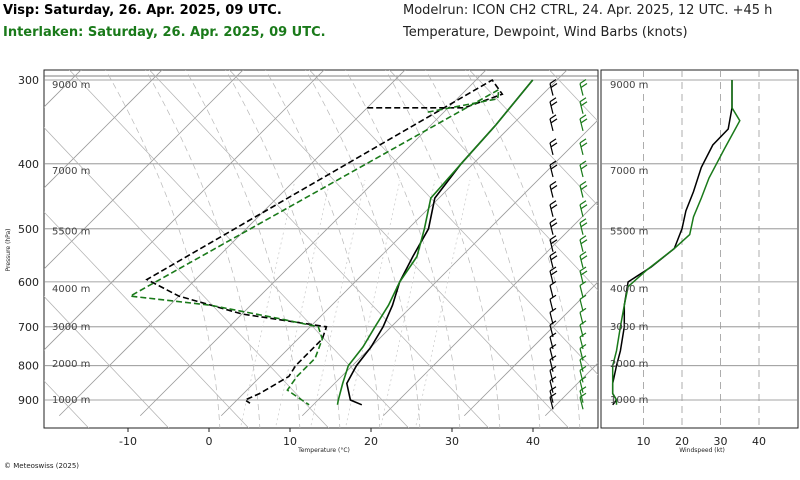  What do you see at coordinates (71, 364) in the screenshot?
I see `height-label: 2000 m` at bounding box center [71, 364].